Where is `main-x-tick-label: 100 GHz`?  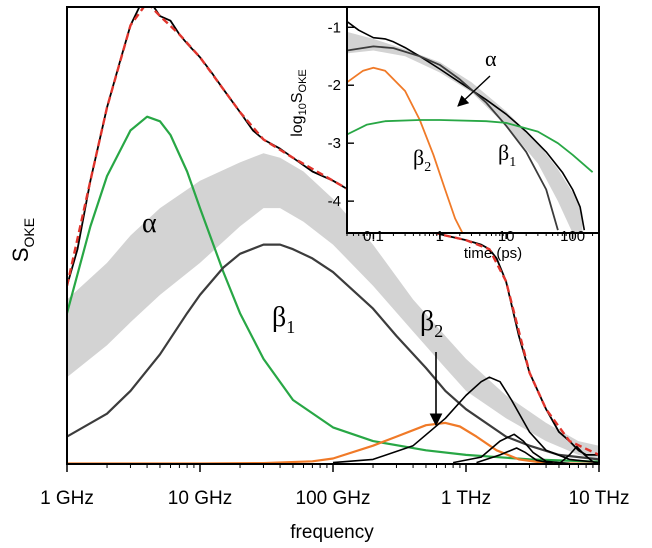 main-x-tick-label: 100 GHz is located at coordinates (333, 498).